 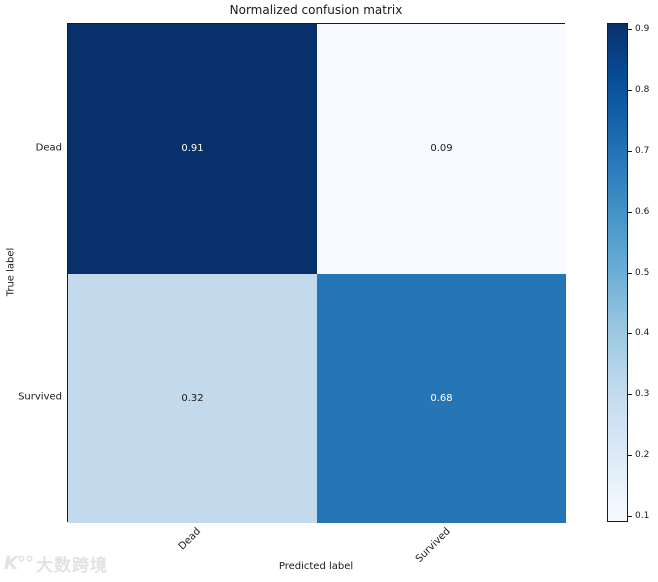 I want to click on cell-value: 0.32, so click(x=192, y=398).